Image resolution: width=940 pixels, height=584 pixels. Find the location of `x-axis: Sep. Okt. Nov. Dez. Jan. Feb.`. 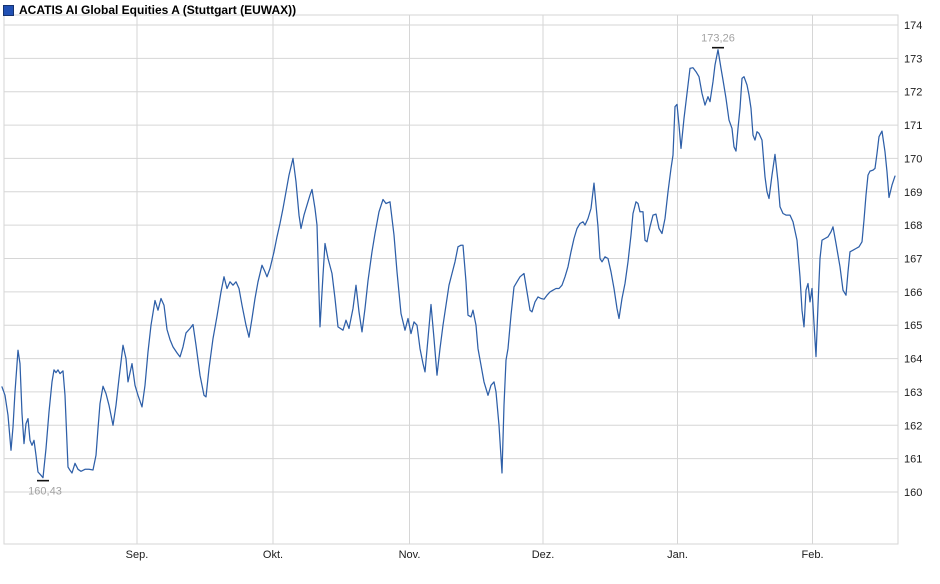

x-axis: Sep. Okt. Nov. Dez. Jan. Feb. is located at coordinates (475, 555).